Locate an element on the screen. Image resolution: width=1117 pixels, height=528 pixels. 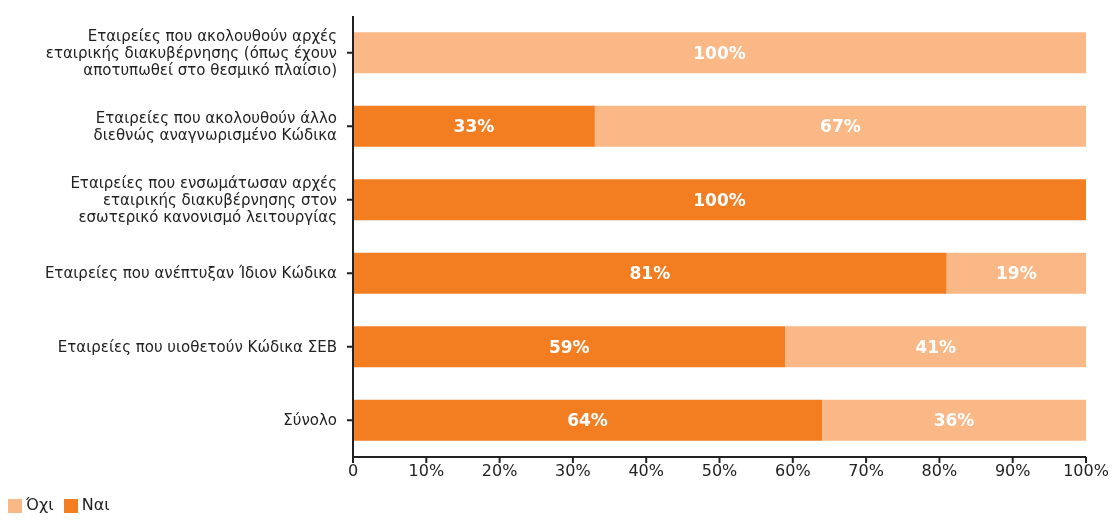
y-tick-label: Εταιρείες που ενσωμάτωσαν αρχές εταιρικής διακυβέρνησης στον εσωτερικό κανονισμό λειτουργίας is located at coordinates (203, 199).